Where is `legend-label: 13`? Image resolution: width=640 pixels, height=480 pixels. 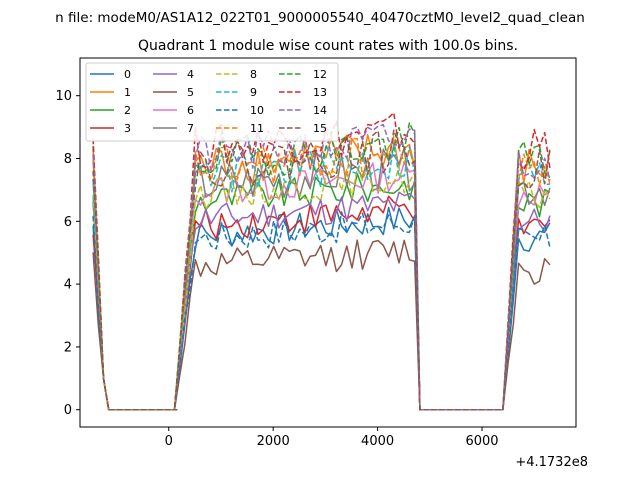
legend-label: 13 is located at coordinates (320, 92).